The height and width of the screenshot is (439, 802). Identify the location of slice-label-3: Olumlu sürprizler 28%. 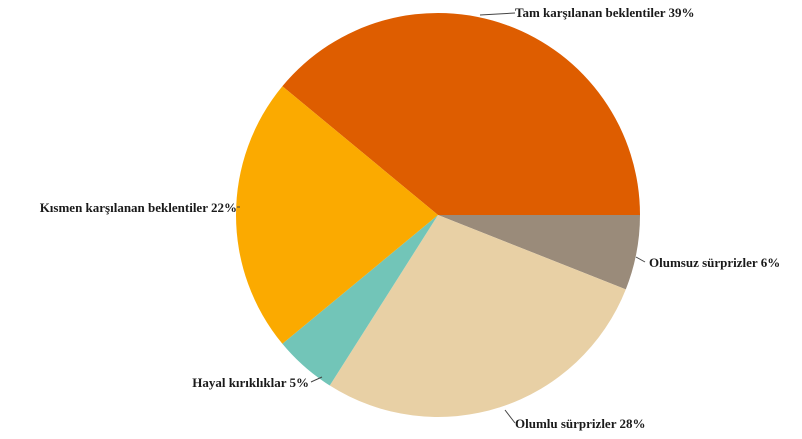
(580, 423).